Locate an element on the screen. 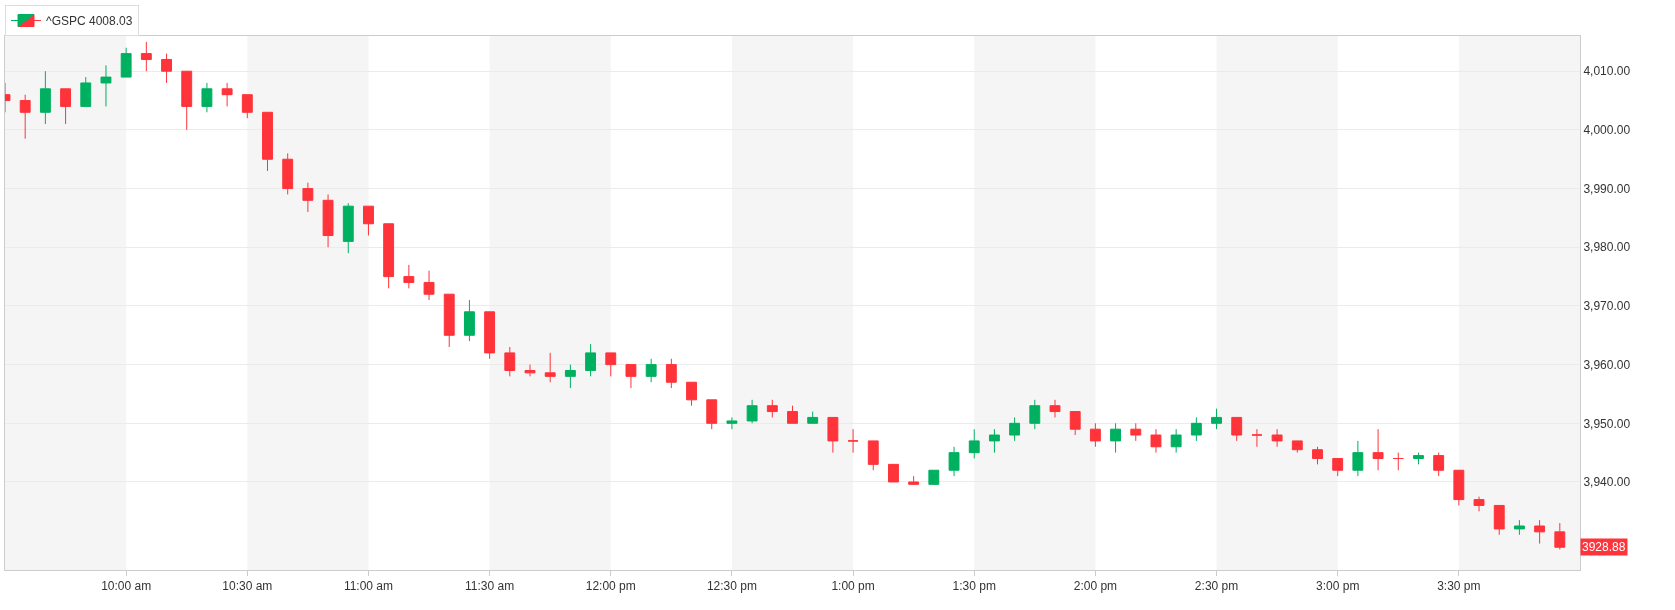  y-tick-label: 3,990.00 is located at coordinates (1607, 188).